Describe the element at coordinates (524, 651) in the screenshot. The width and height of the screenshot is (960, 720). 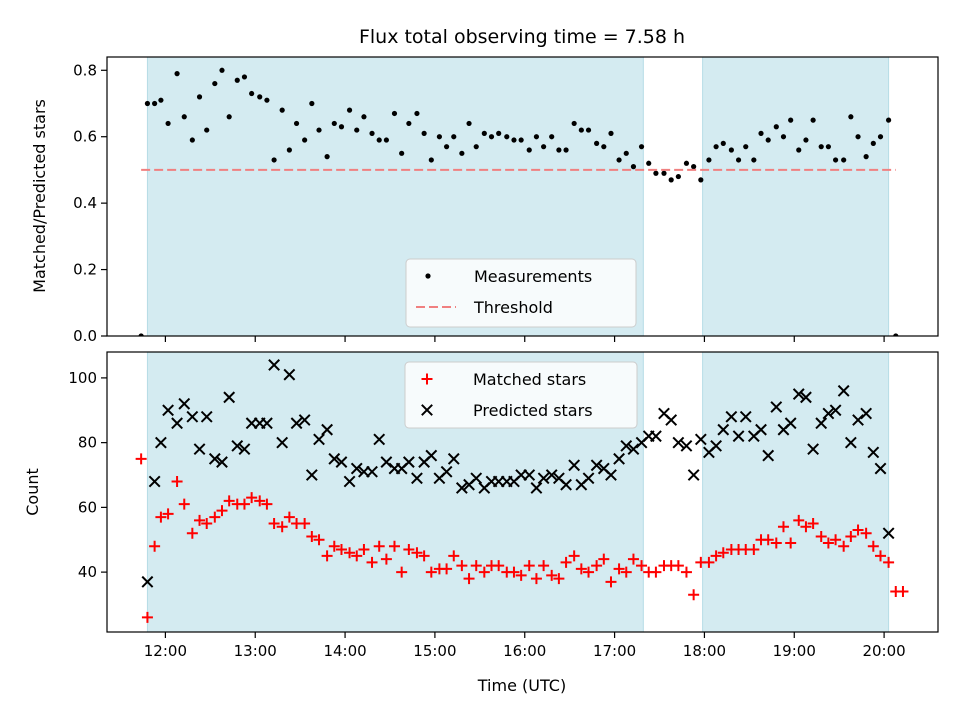
I see `x-tick-label-4: 16:00` at that location.